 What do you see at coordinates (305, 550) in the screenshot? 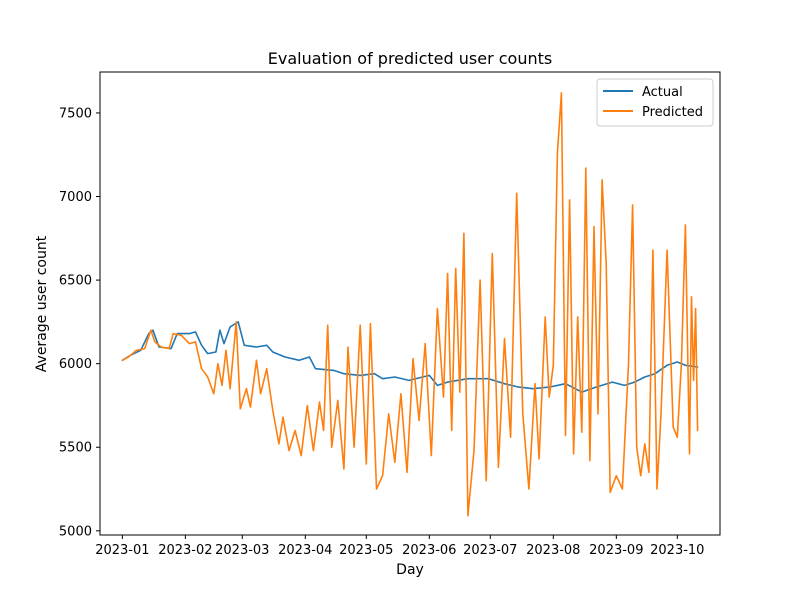
I see `x-tick-label: 2023-04` at bounding box center [305, 550].